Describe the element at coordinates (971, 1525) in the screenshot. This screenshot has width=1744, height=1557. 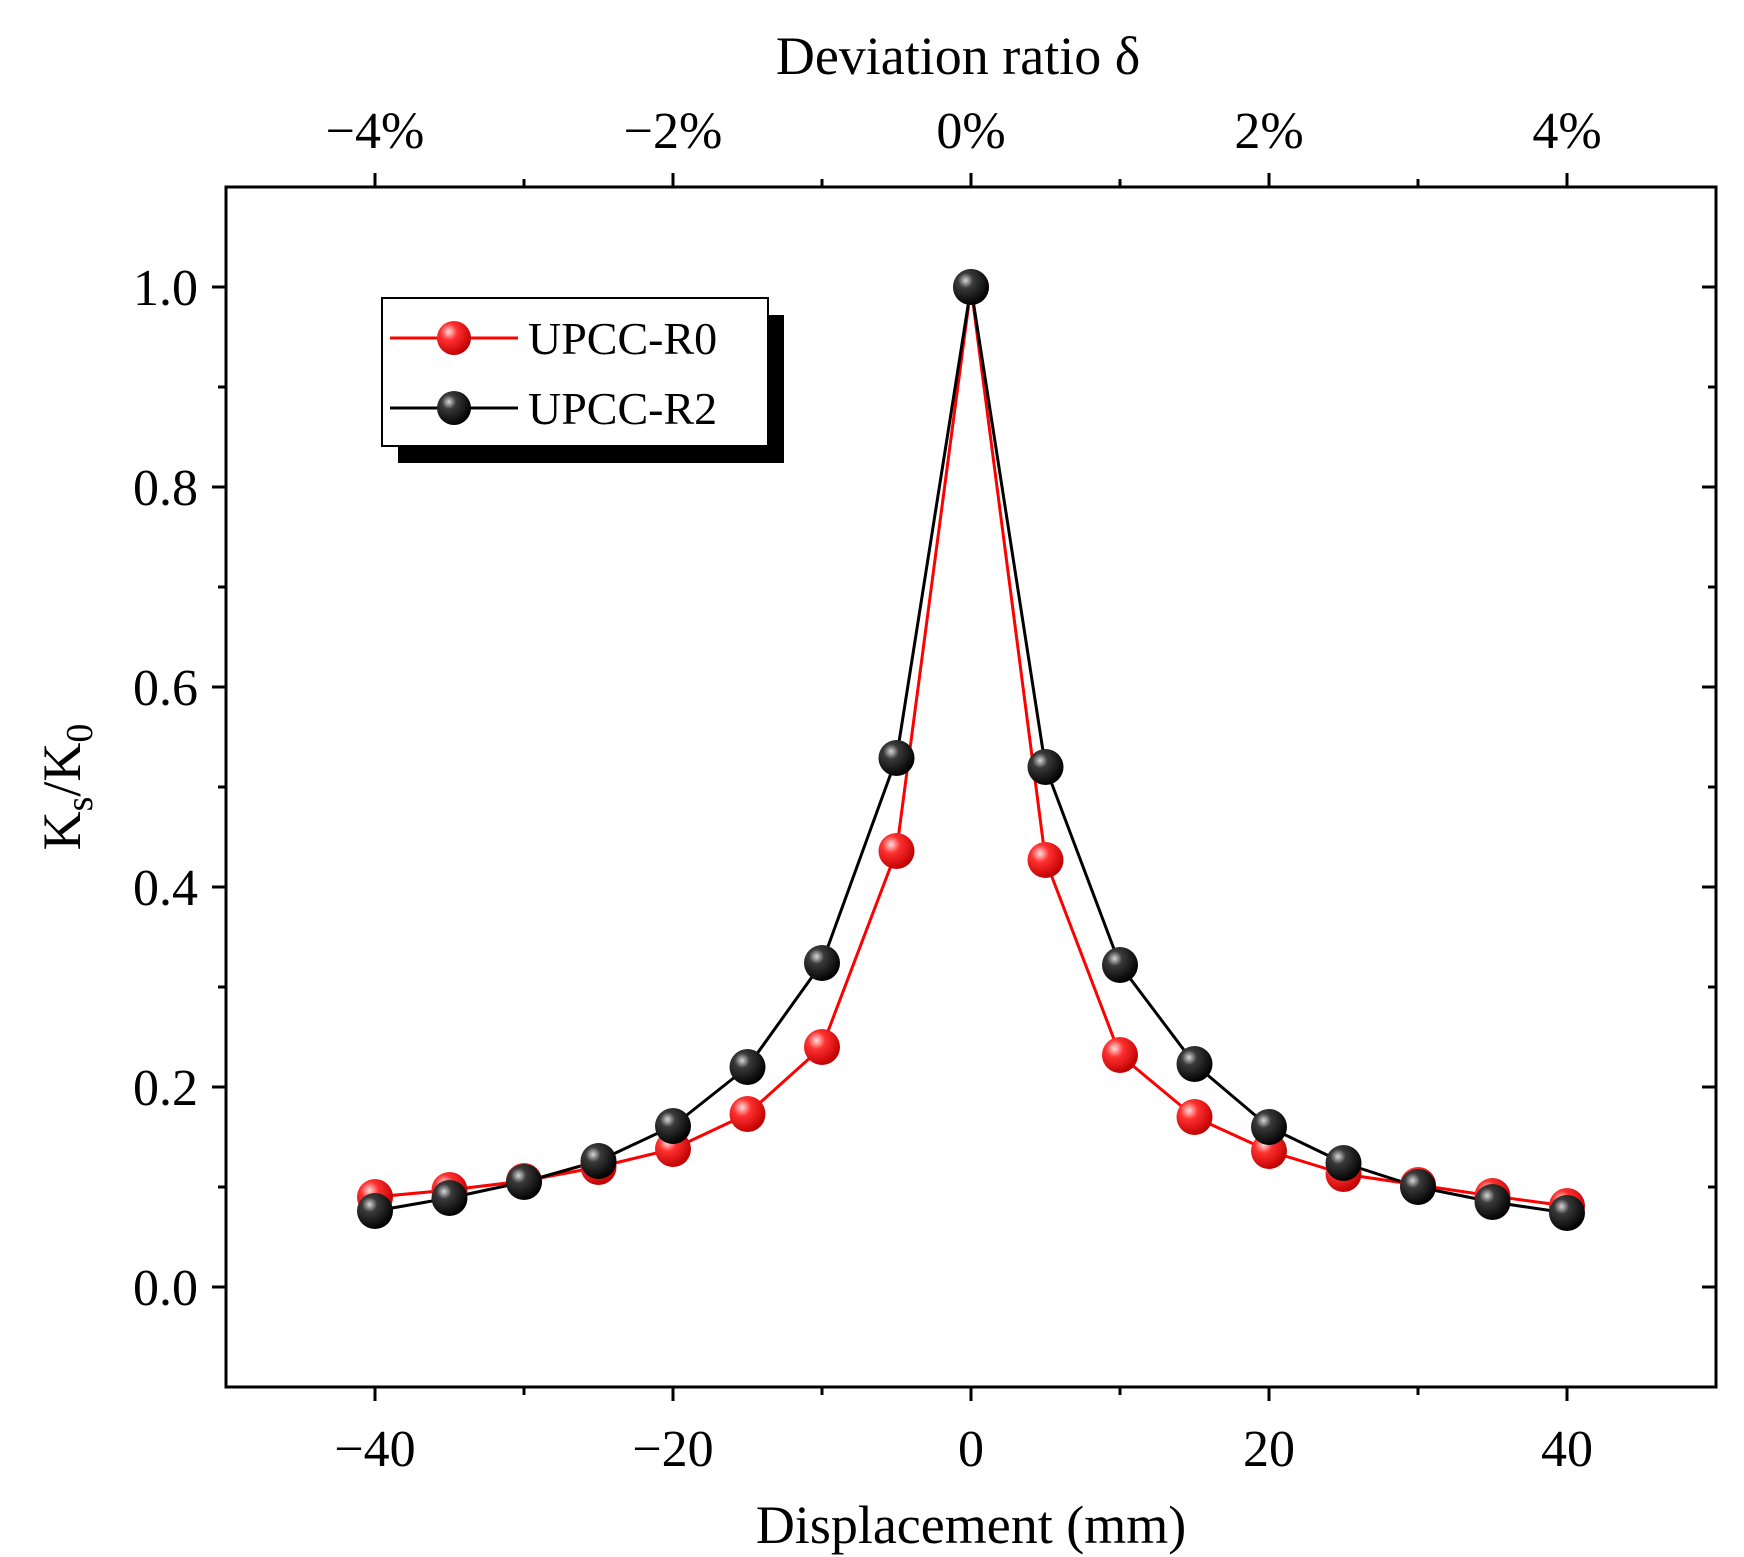
I see `x-axis-title: Displacement (mm)` at that location.